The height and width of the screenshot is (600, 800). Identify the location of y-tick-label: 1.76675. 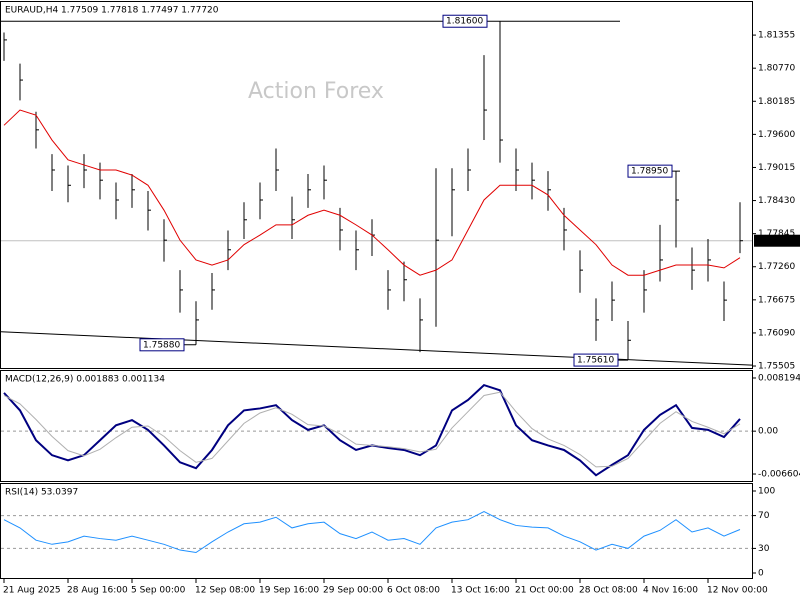
(776, 300).